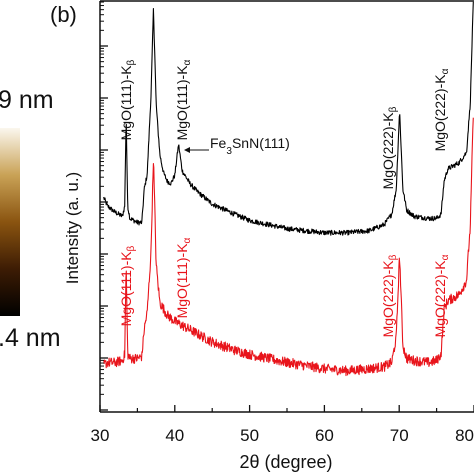 This screenshot has height=474, width=474. Describe the element at coordinates (30, 338) in the screenshot. I see `colorbar-bottom-label: .4 nm` at that location.